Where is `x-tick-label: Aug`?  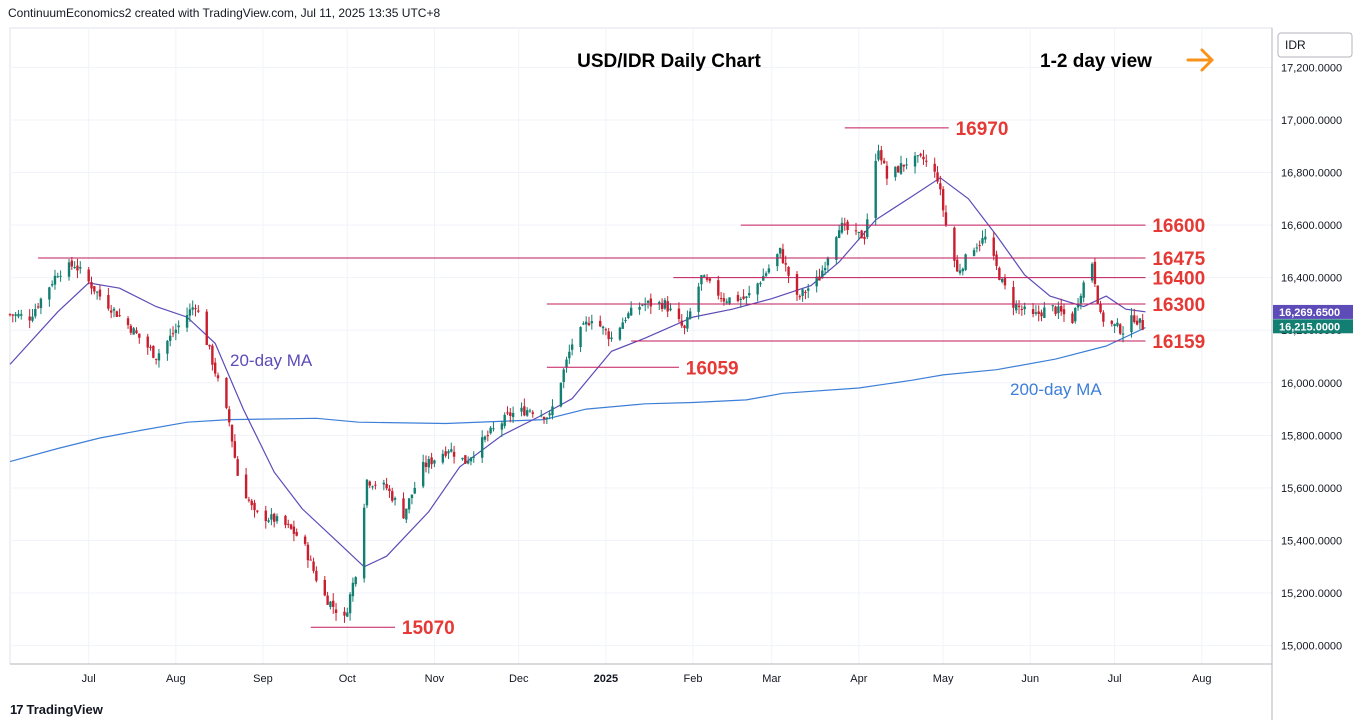 x-tick-label: Aug is located at coordinates (176, 679).